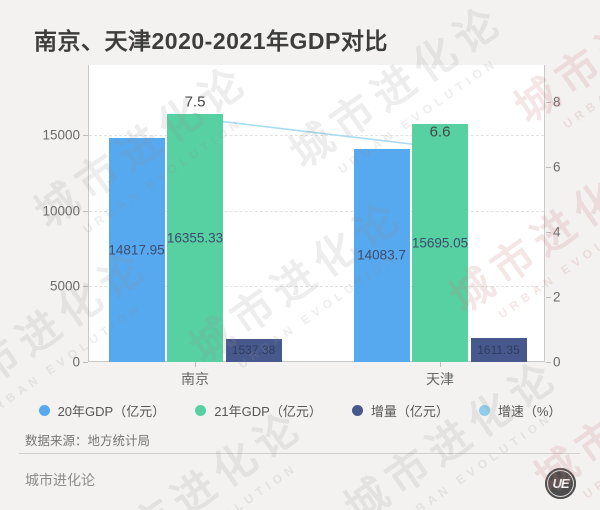 This screenshot has height=510, width=600. What do you see at coordinates (195, 364) in the screenshot?
I see `x-axis-tick-nanjing` at bounding box center [195, 364].